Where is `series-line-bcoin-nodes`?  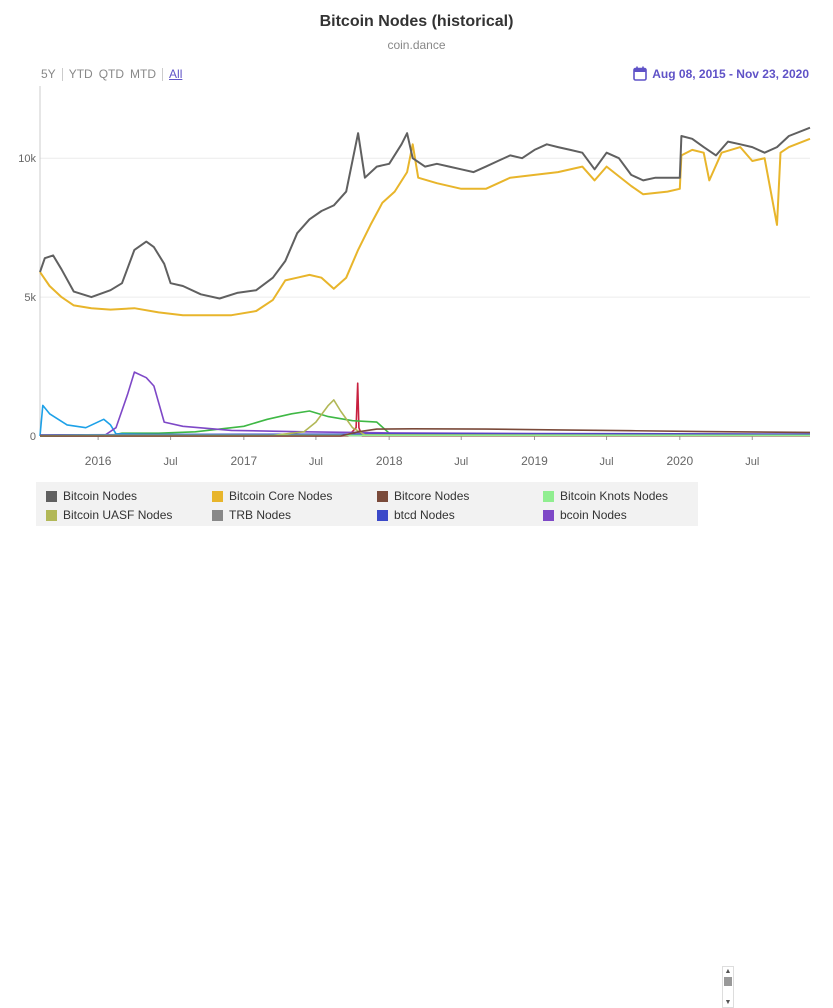
series-line-bcoin-nodes is located at coordinates (425, 404).